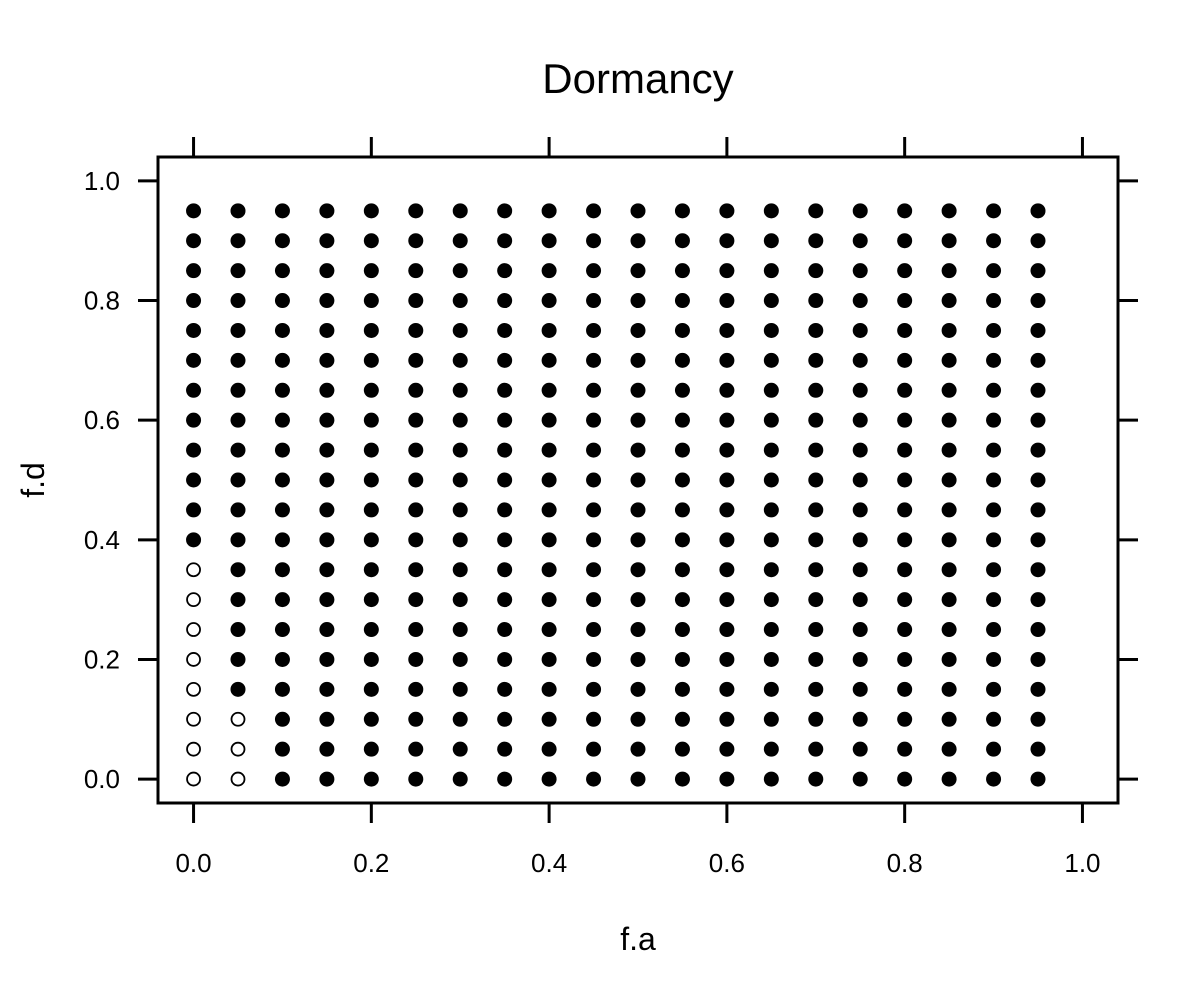 This screenshot has height=1000, width=1200. What do you see at coordinates (727, 863) in the screenshot?
I see `x-tick-label: 0.6` at bounding box center [727, 863].